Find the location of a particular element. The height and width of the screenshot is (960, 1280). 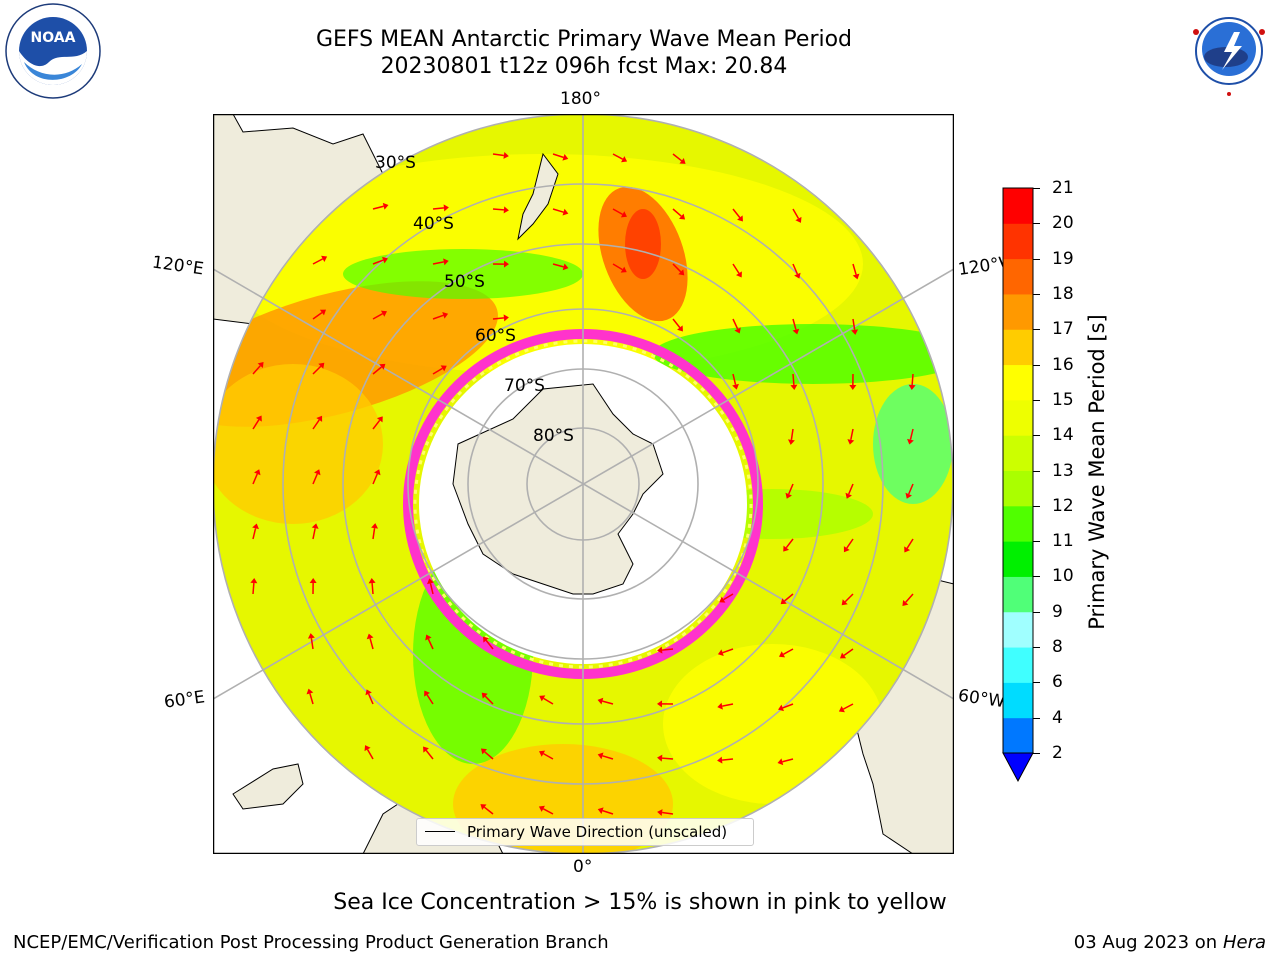

colorbar-tick-label: 2 is located at coordinates (1057, 753).